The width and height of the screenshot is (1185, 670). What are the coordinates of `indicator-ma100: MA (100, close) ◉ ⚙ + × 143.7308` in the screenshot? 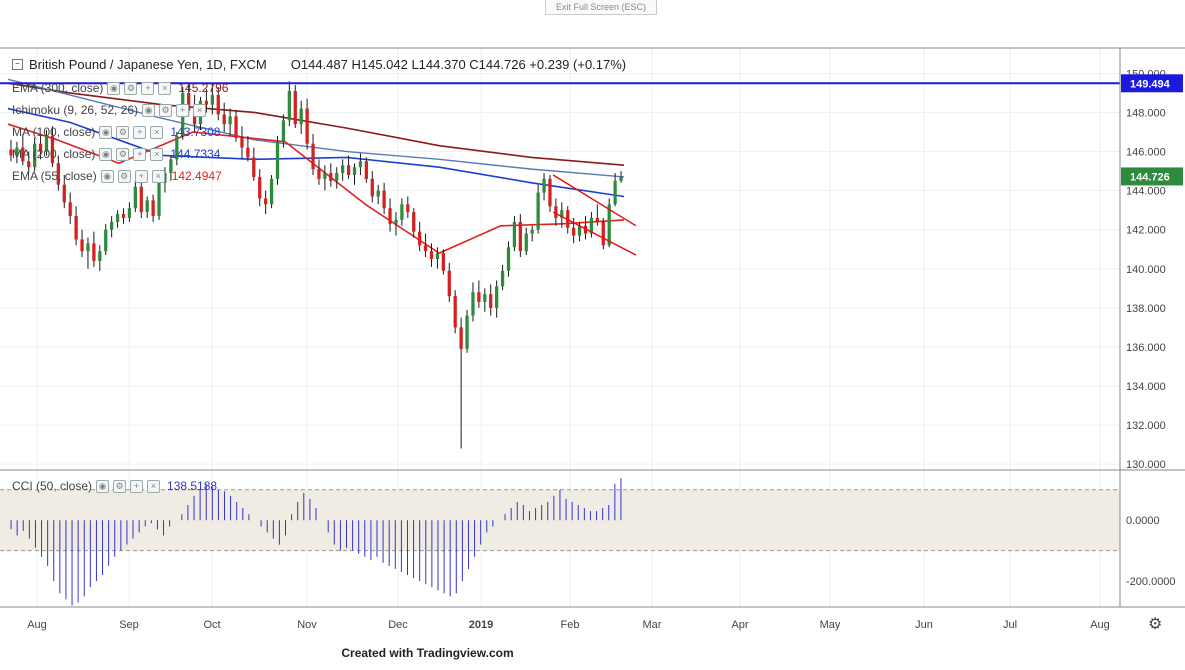 It's located at (116, 132).